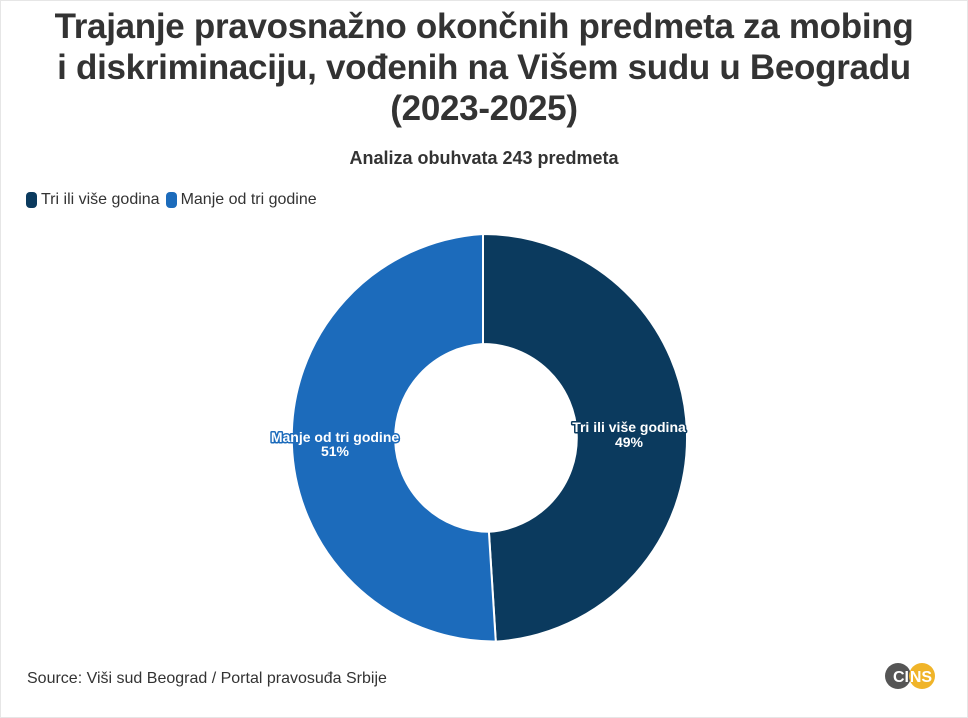  Describe the element at coordinates (100, 199) in the screenshot. I see `legend-label: Tri ili više godina` at that location.